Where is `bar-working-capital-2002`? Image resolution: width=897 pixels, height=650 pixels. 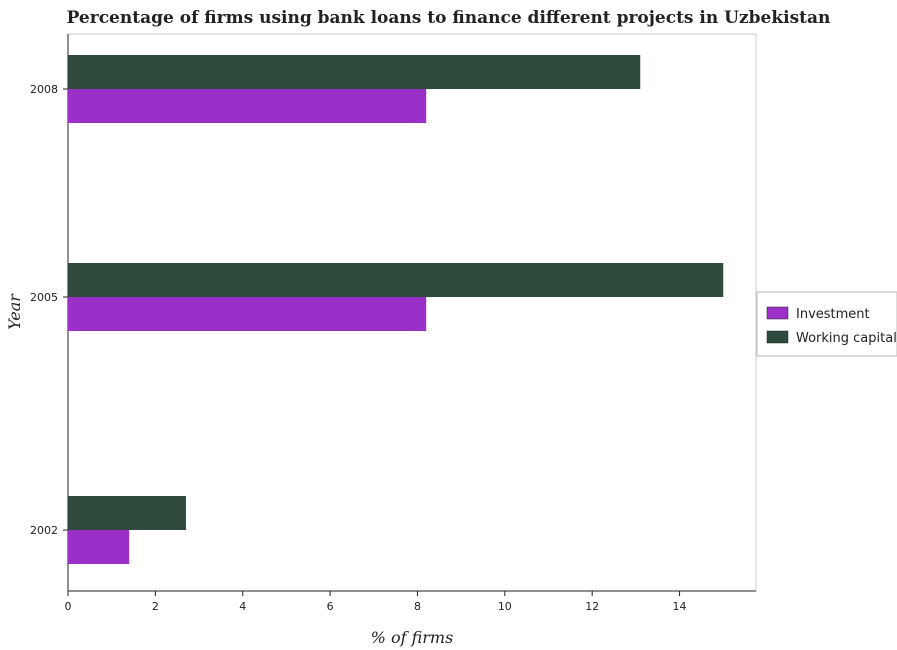
bar-working-capital-2002 is located at coordinates (127, 513).